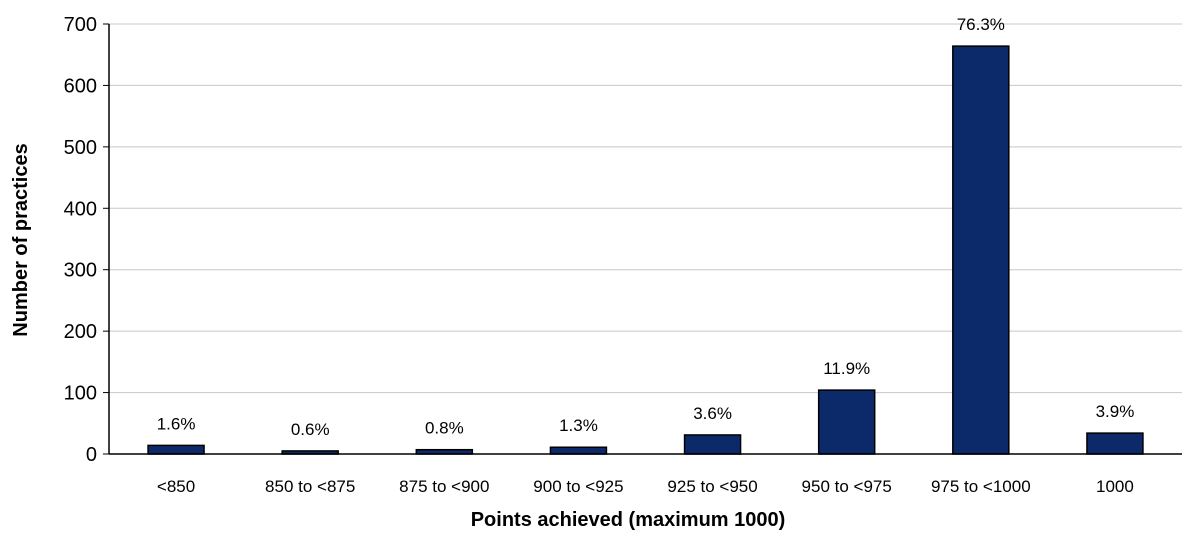 This screenshot has height=545, width=1182. What do you see at coordinates (21, 239) in the screenshot?
I see `y-axis-title: Number of practices` at bounding box center [21, 239].